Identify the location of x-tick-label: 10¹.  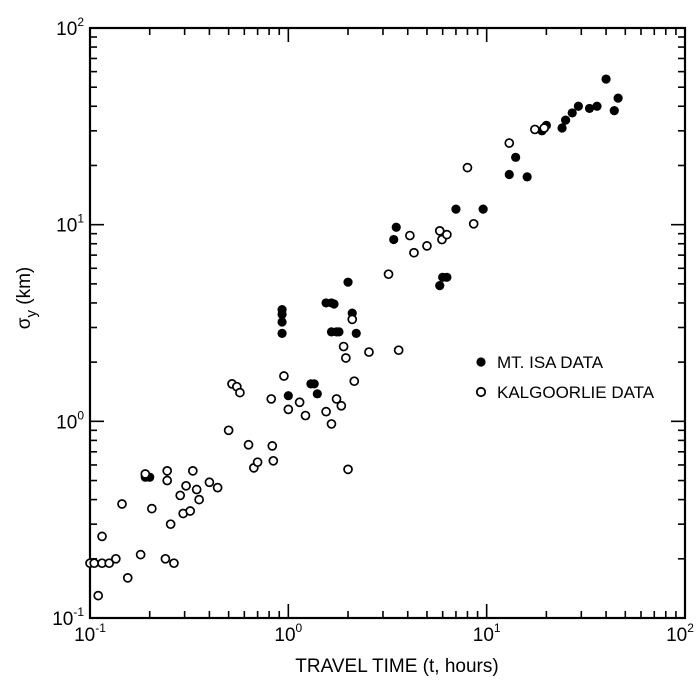
(487, 633).